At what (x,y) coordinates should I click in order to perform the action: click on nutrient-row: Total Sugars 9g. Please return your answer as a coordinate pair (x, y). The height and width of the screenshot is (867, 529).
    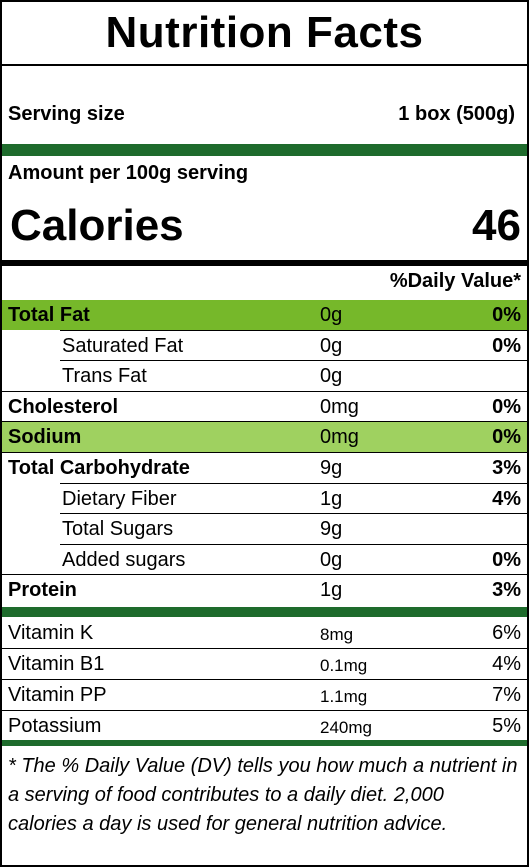
    Looking at the image, I should click on (264, 529).